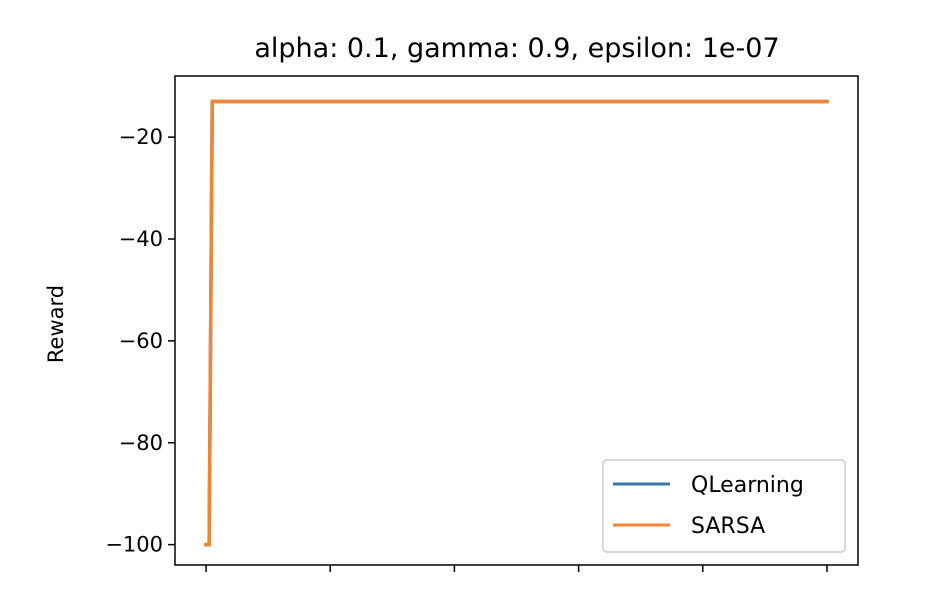 Image resolution: width=944 pixels, height=606 pixels. What do you see at coordinates (516, 48) in the screenshot?
I see `chart-title: alpha: 0.1, gamma: 0.9, epsilon: 1e-07` at bounding box center [516, 48].